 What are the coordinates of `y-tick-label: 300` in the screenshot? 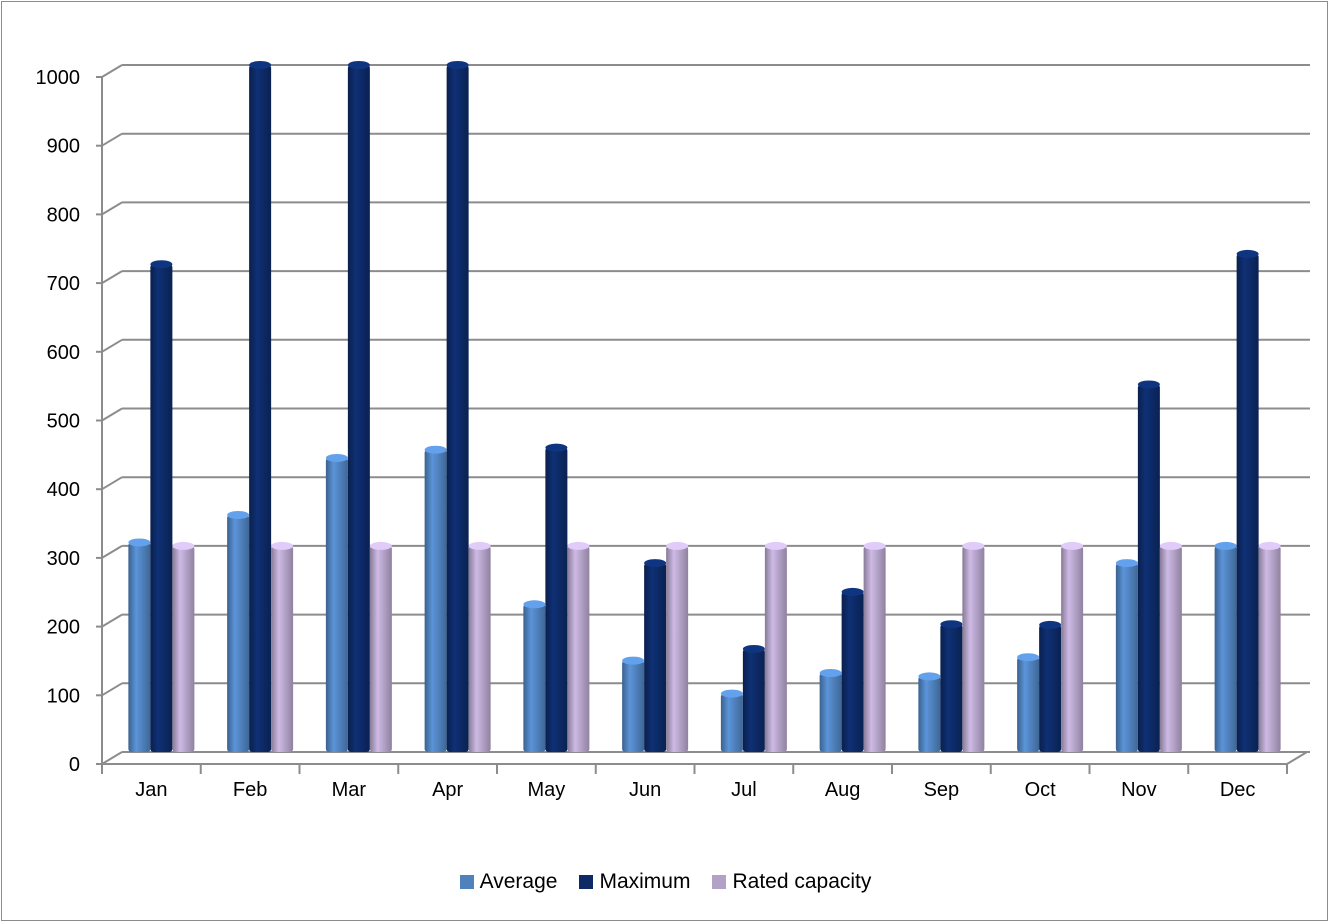 It's located at (63, 559).